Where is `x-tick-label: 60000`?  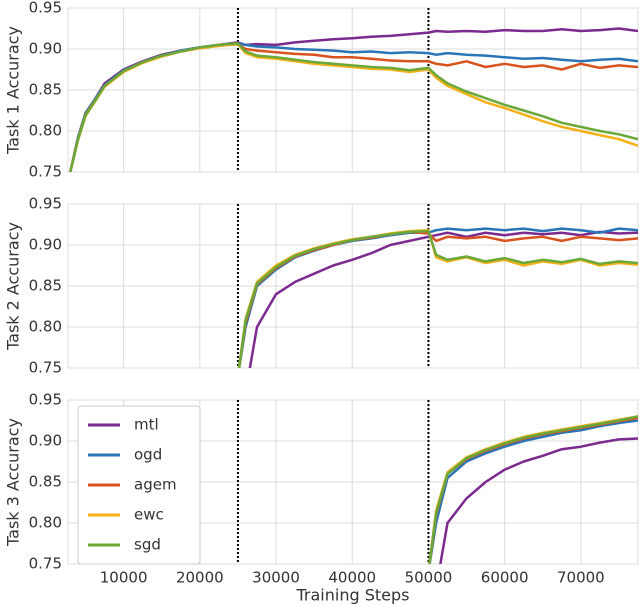
x-tick-label: 60000 is located at coordinates (505, 578).